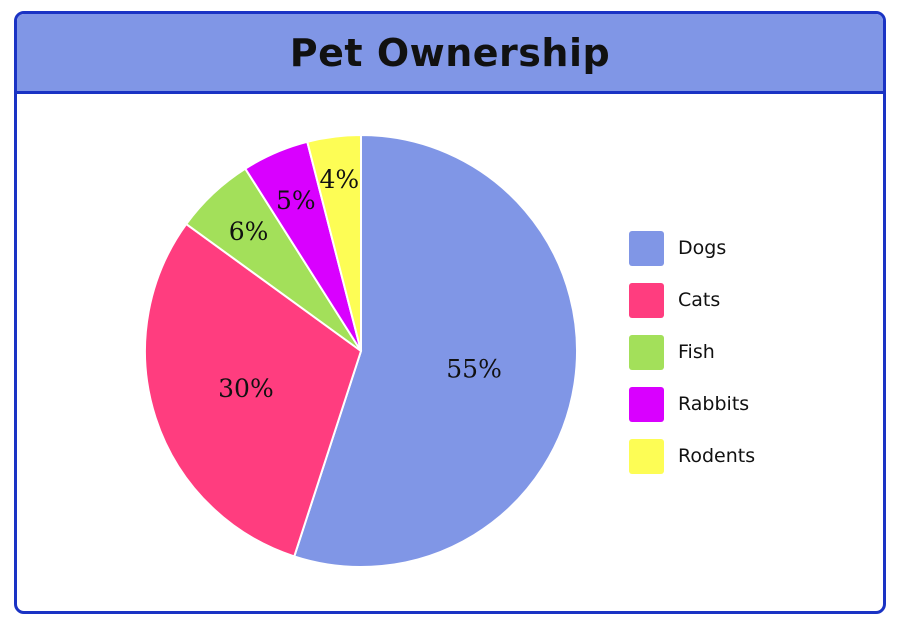  What do you see at coordinates (646, 456) in the screenshot?
I see `legend-swatch-rodents` at bounding box center [646, 456].